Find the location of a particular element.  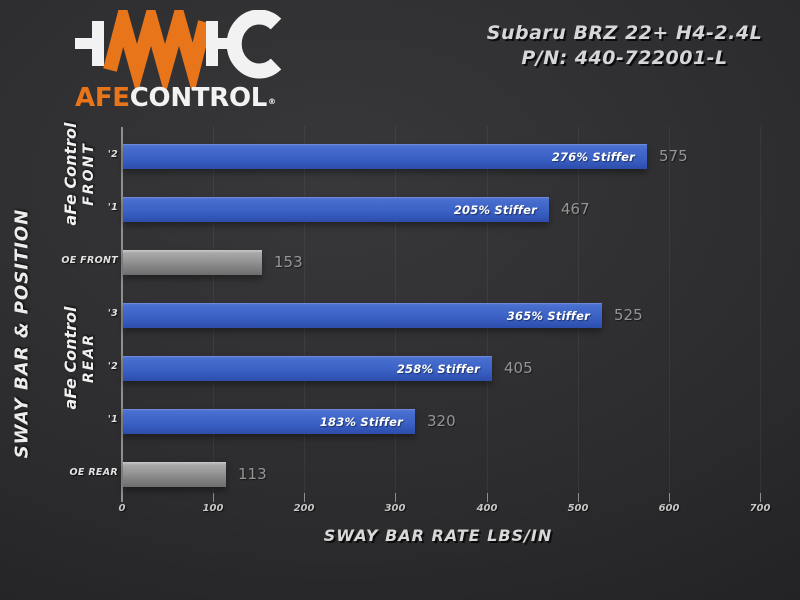

bar-pct-label: 276% Stiffer is located at coordinates (593, 156).